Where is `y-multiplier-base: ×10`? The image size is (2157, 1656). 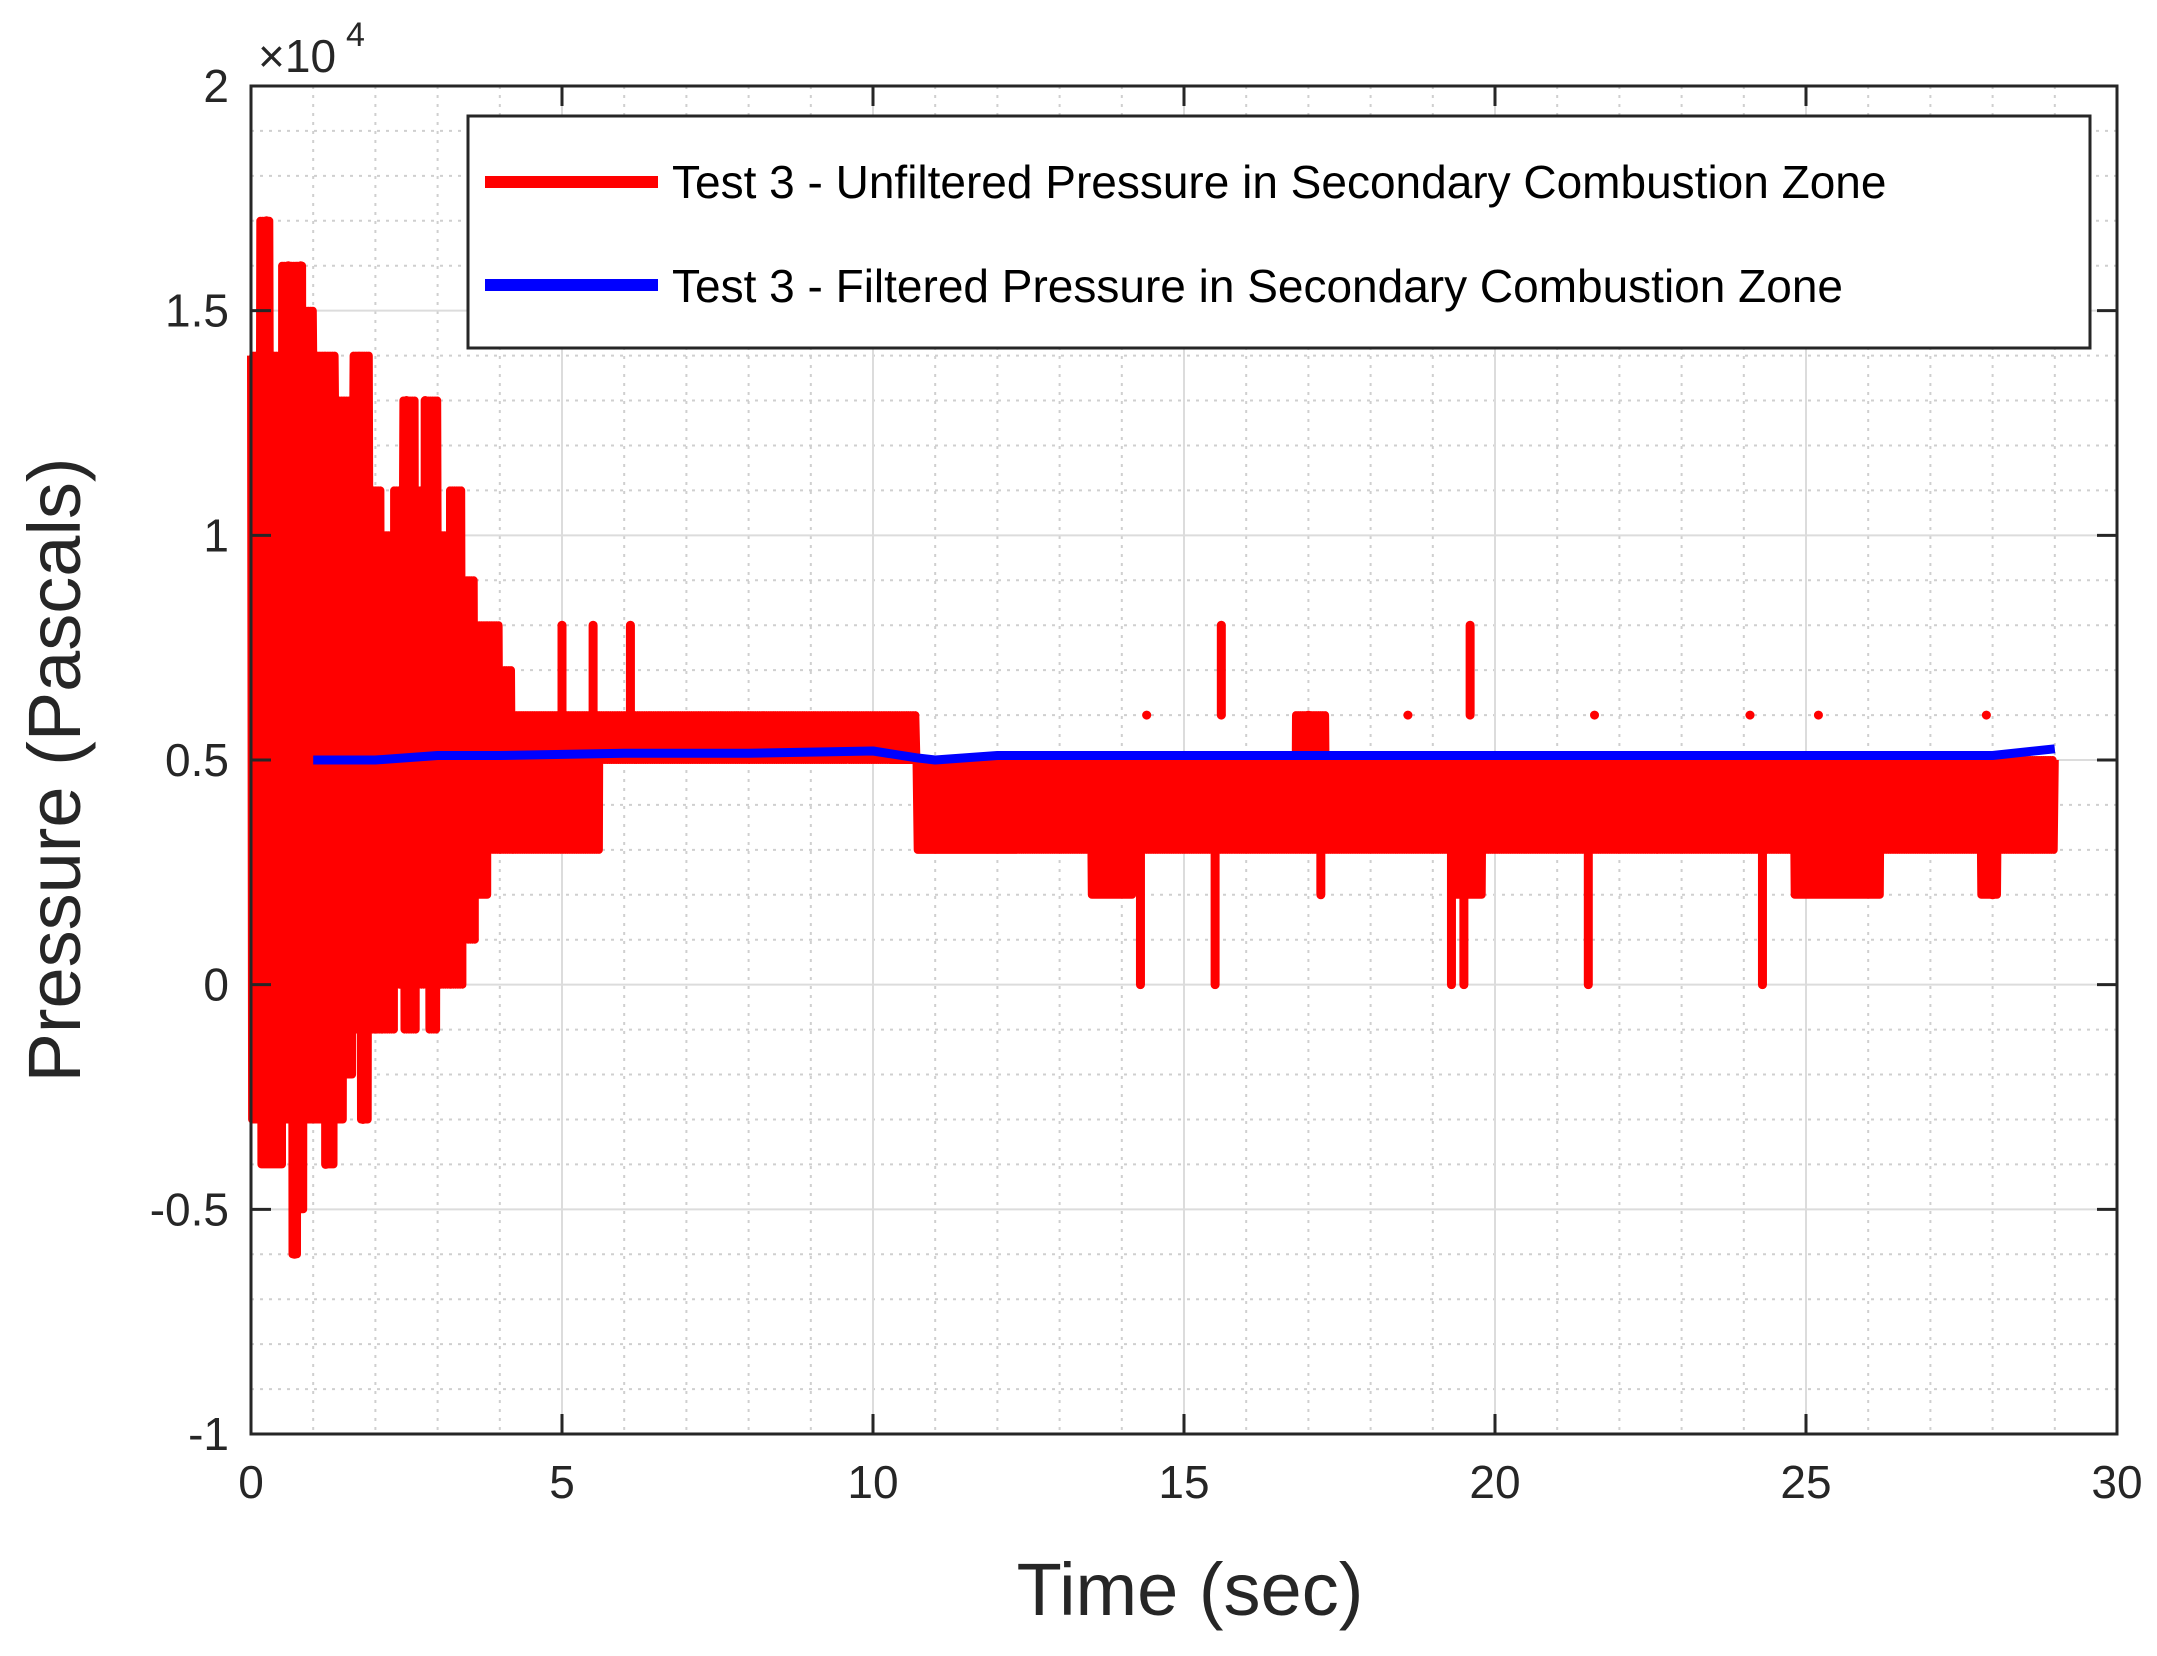
y-multiplier-base: ×10 is located at coordinates (297, 56).